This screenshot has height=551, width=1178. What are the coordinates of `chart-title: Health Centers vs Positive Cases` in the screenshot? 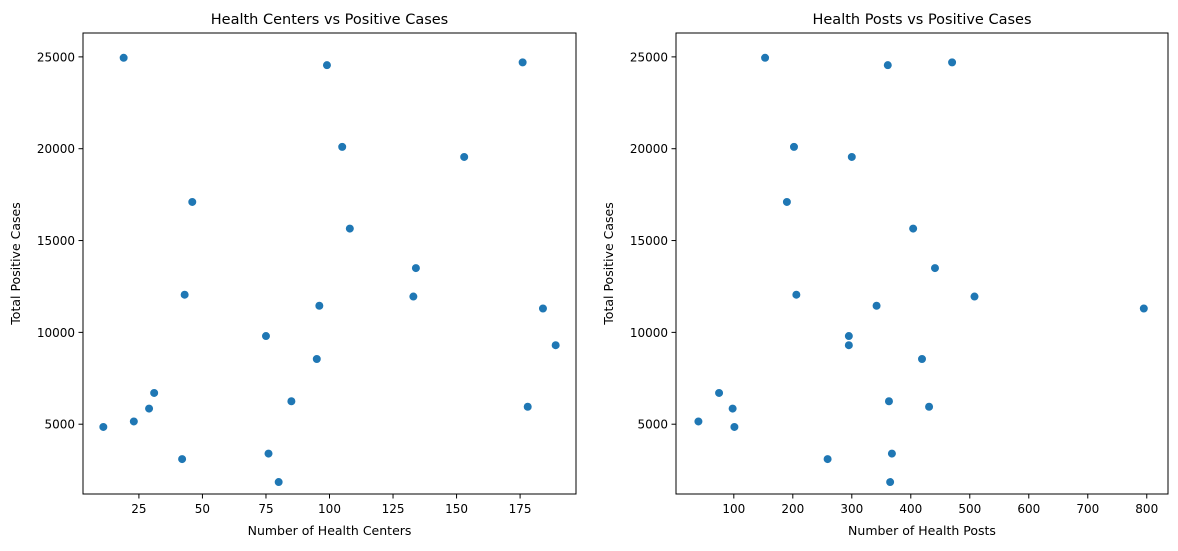 It's located at (329, 20).